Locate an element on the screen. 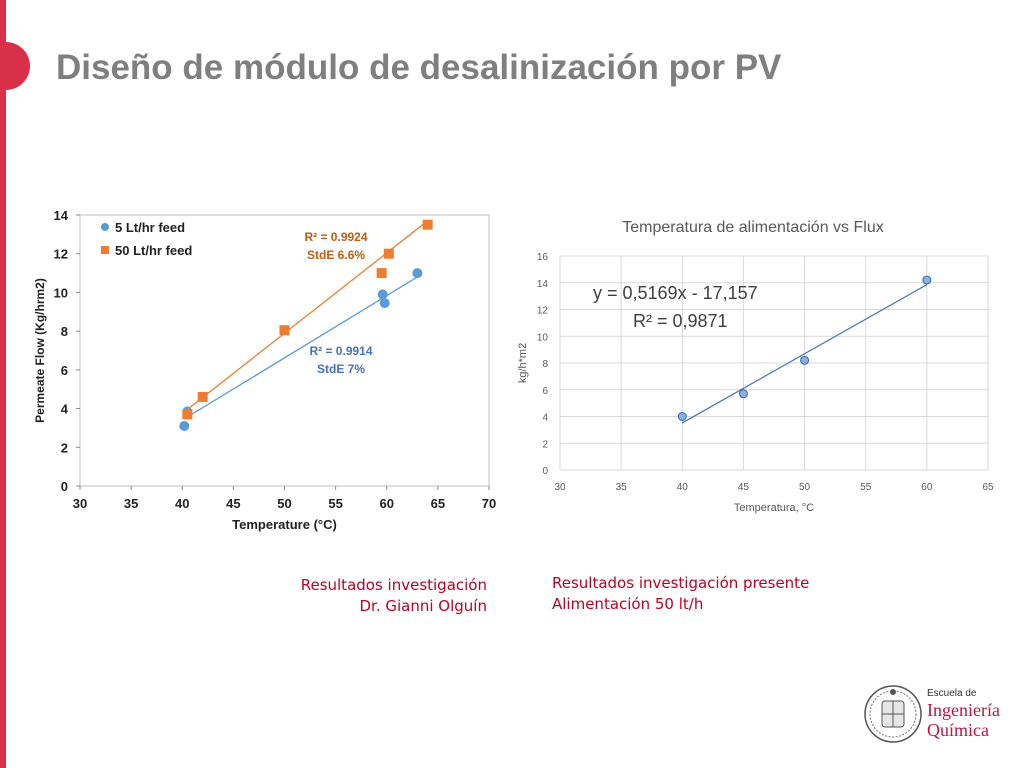  logo-text: Escuela de Ingeniería Química is located at coordinates (963, 714).